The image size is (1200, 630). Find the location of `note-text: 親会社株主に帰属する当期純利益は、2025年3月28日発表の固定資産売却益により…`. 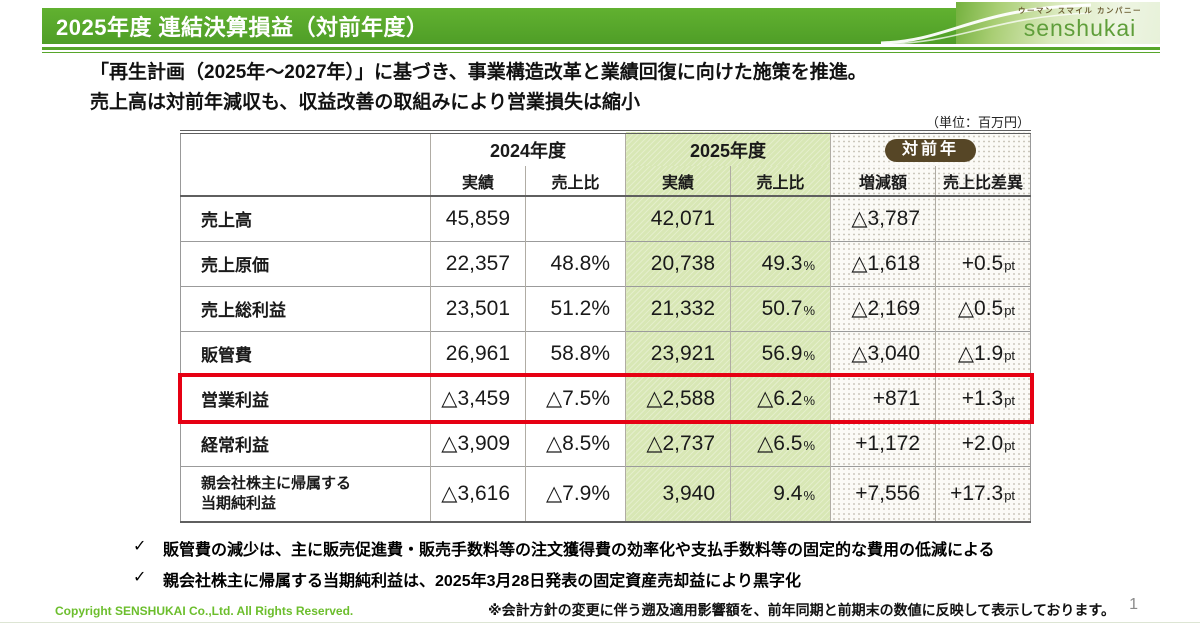

note-text: 親会社株主に帰属する当期純利益は、2025年3月28日発表の固定資産売却益により… is located at coordinates (482, 581).